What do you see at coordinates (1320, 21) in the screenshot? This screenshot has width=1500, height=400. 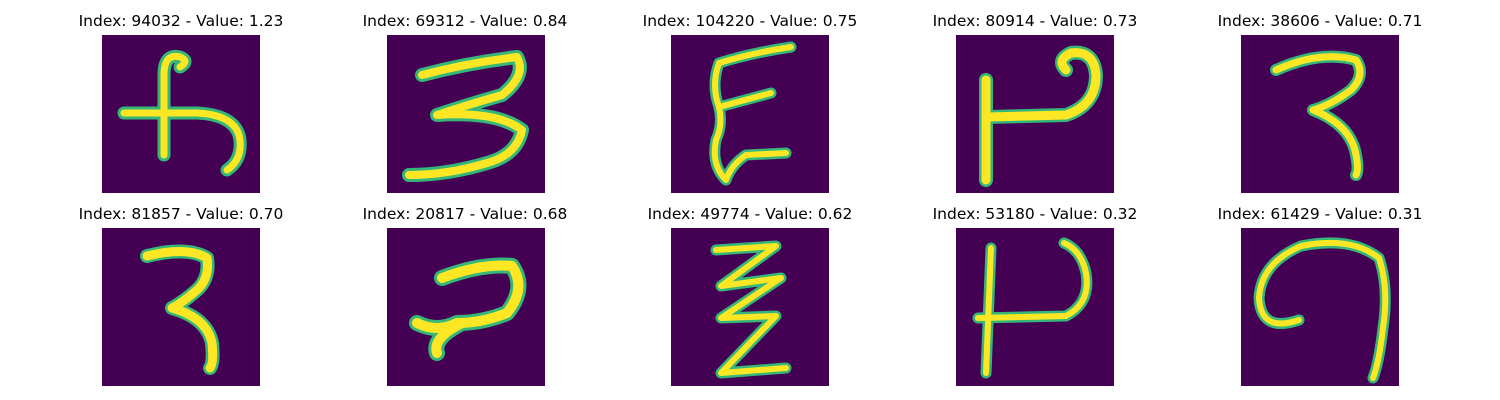 I see `panel-title: Index: 38606 - Value: 0.71` at bounding box center [1320, 21].